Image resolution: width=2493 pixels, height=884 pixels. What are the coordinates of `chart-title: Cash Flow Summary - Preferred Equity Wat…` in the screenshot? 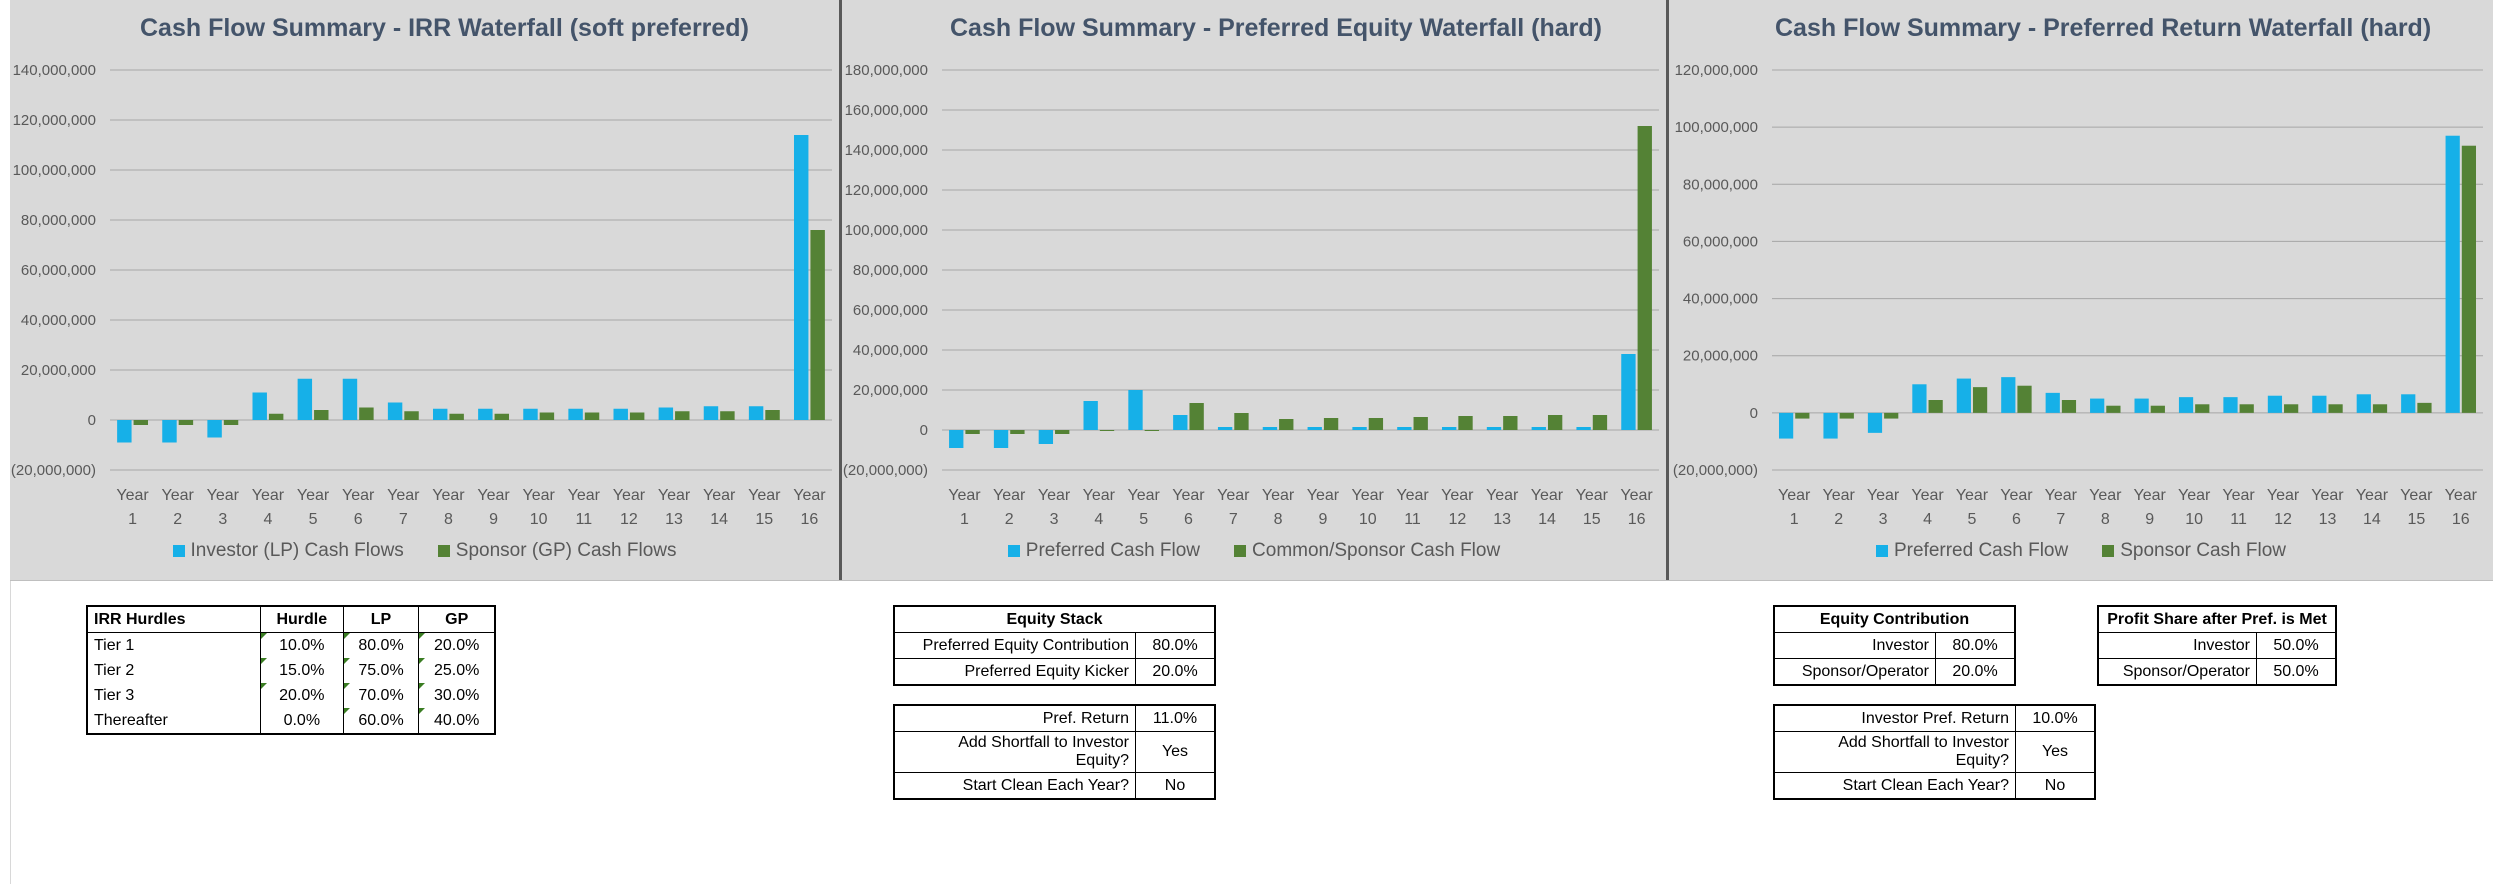 It's located at (1276, 28).